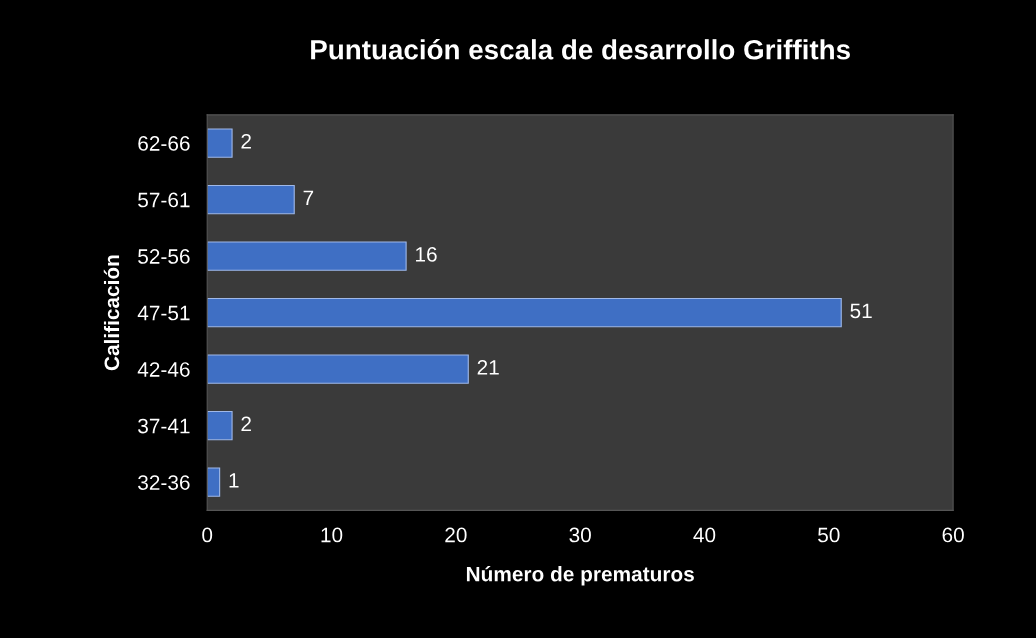  What do you see at coordinates (953, 535) in the screenshot?
I see `x-tick-label: 60` at bounding box center [953, 535].